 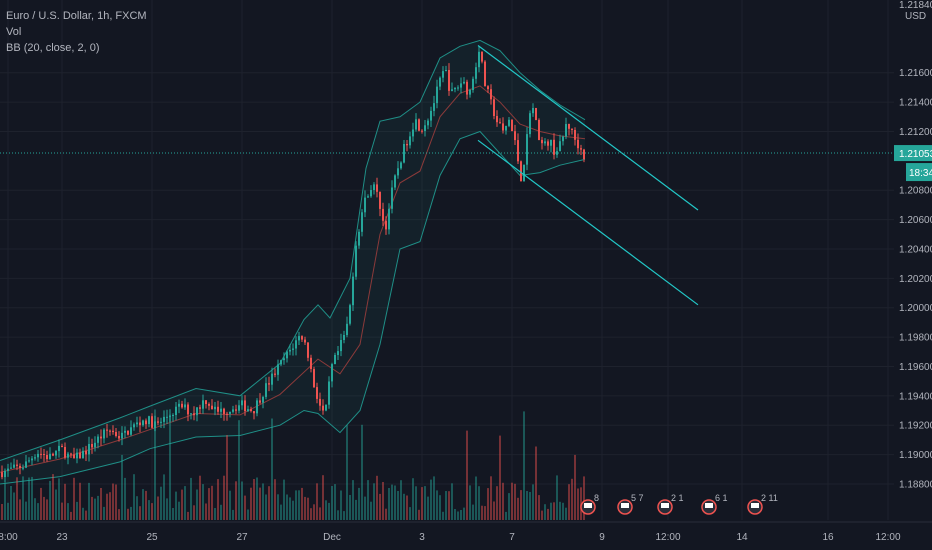 I want to click on flag-stripe-icon, so click(x=588, y=505).